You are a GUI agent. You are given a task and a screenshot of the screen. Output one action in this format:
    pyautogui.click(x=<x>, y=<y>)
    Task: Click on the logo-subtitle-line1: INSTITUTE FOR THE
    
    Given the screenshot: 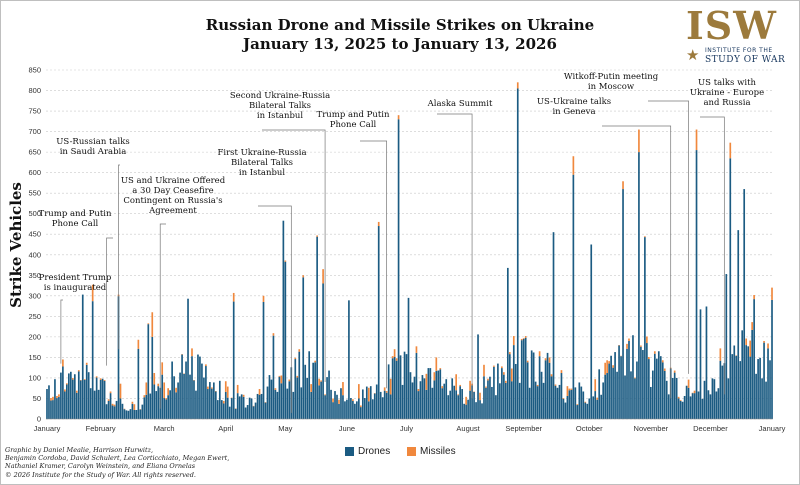 What is the action you would take?
    pyautogui.click(x=739, y=50)
    